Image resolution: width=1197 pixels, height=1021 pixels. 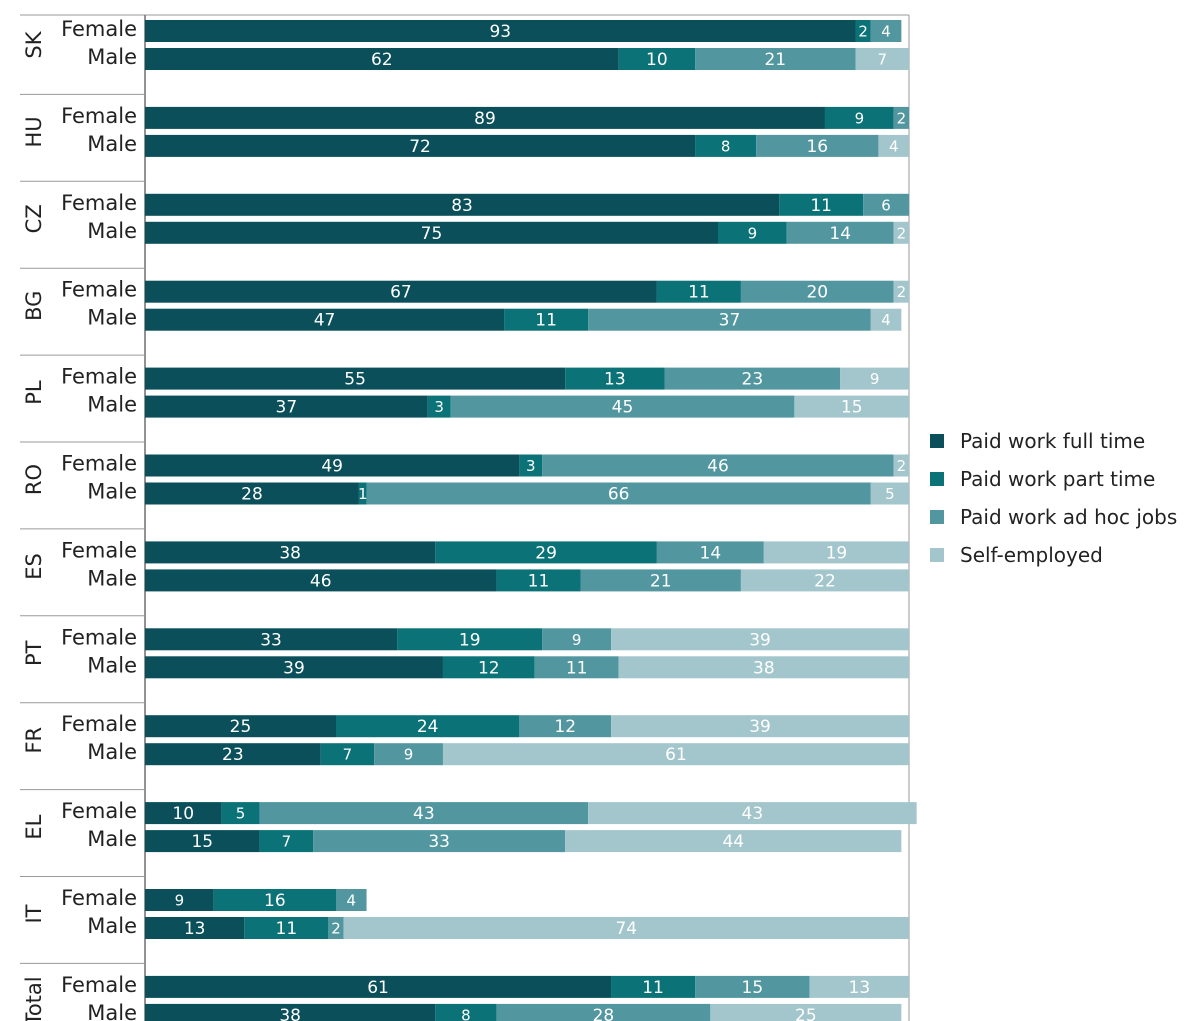 What do you see at coordinates (901, 117) in the screenshot?
I see `bar-hu-female-paid-work-ad-hoc-jobs` at bounding box center [901, 117].